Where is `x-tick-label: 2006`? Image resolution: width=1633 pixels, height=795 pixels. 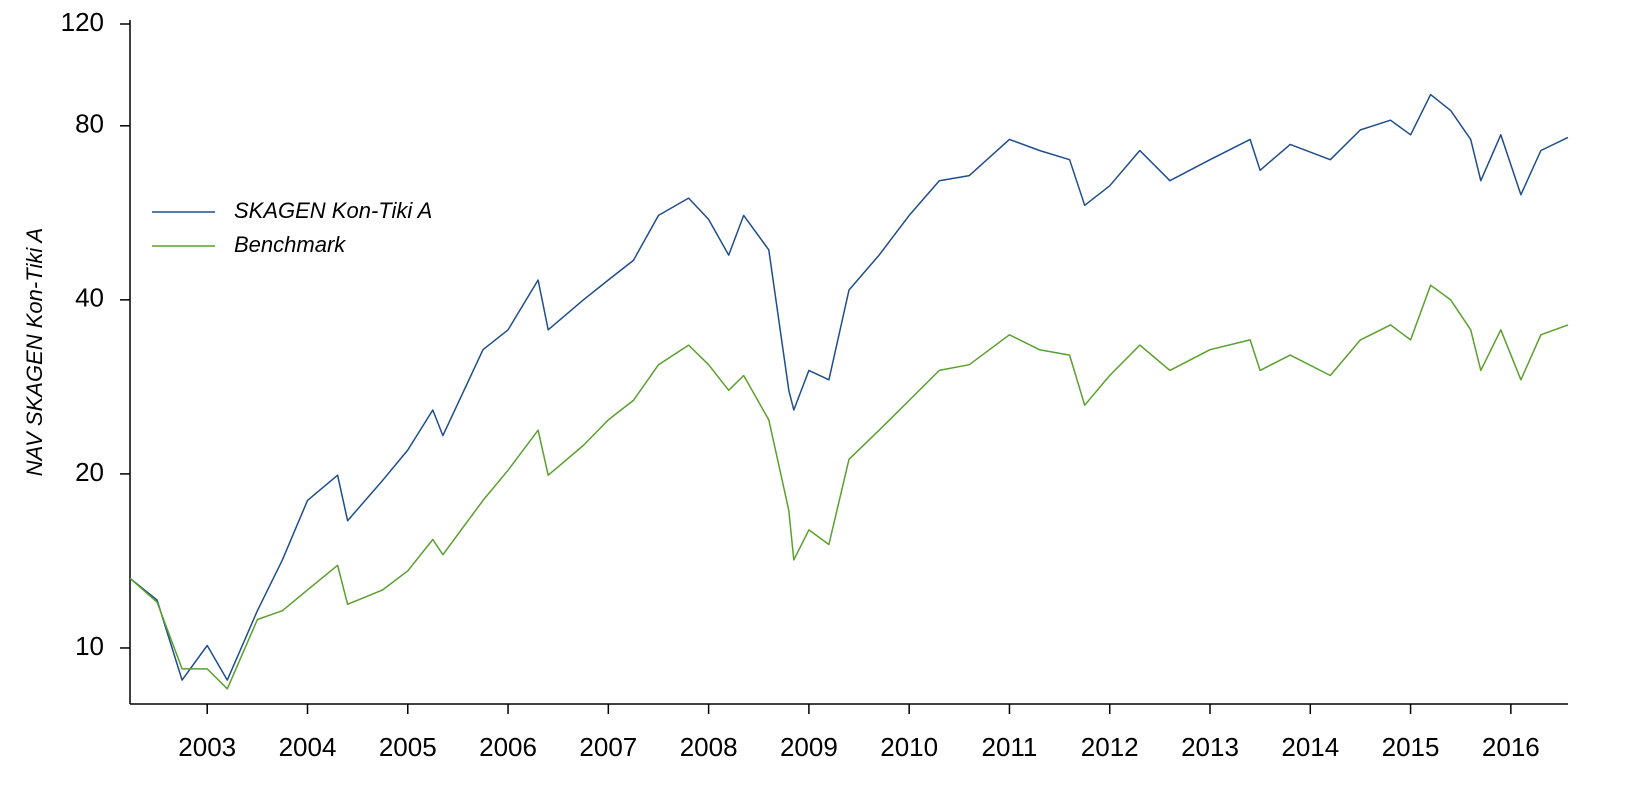 x-tick-label: 2006 is located at coordinates (508, 747).